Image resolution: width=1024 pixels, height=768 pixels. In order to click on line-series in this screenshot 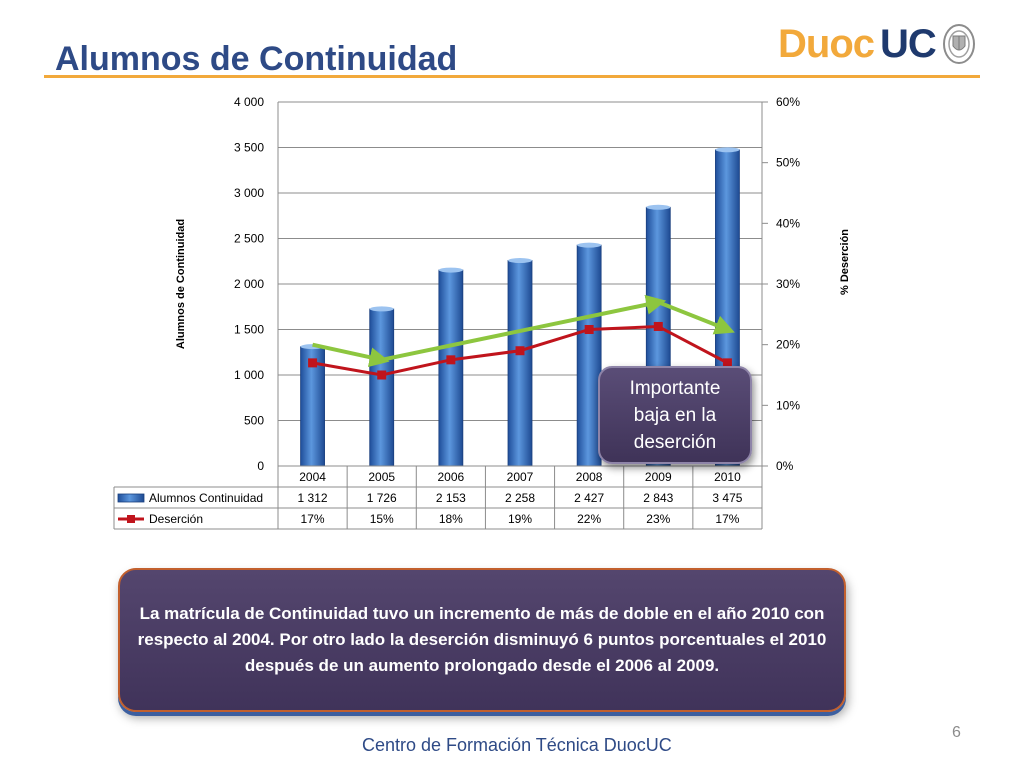, I will do `click(520, 350)`.